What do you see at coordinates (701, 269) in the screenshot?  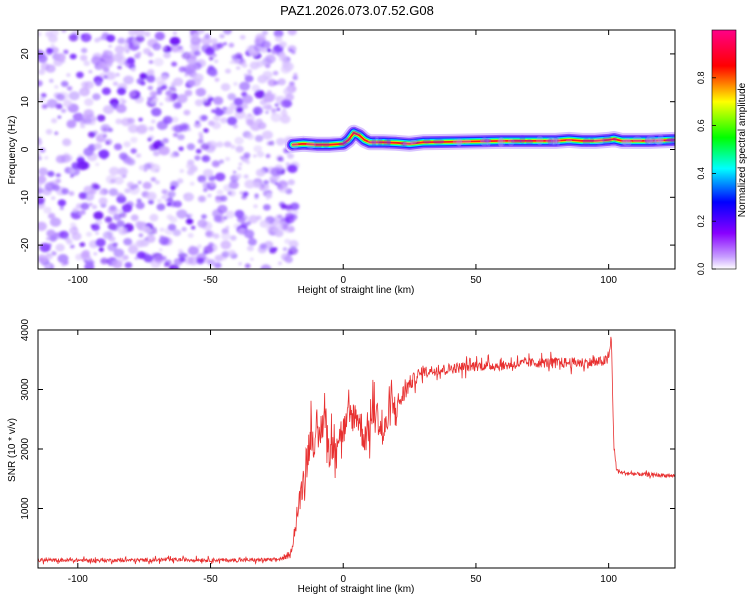 I see `colorbar-tick-label: 0.0` at bounding box center [701, 269].